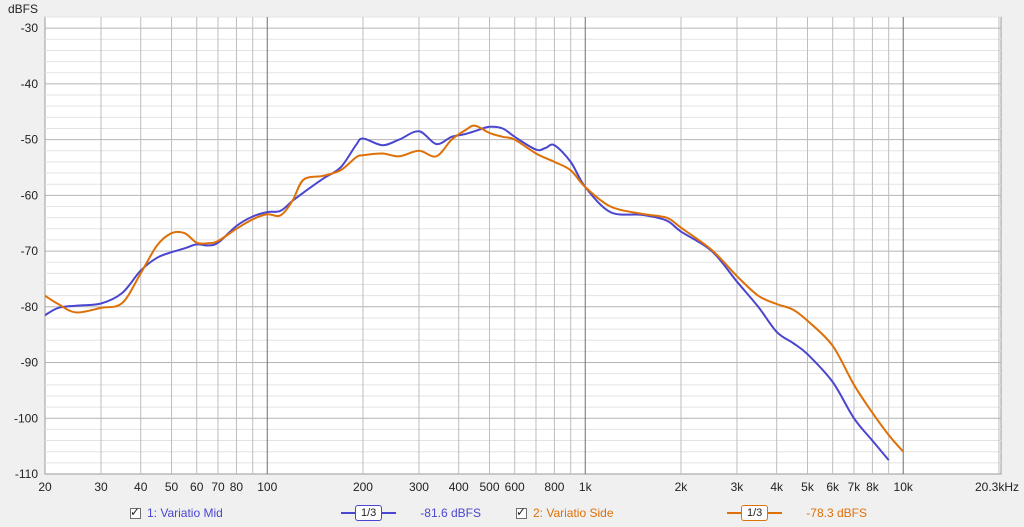 This screenshot has height=527, width=1024. Describe the element at coordinates (515, 487) in the screenshot. I see `x-tick-label: 600` at that location.